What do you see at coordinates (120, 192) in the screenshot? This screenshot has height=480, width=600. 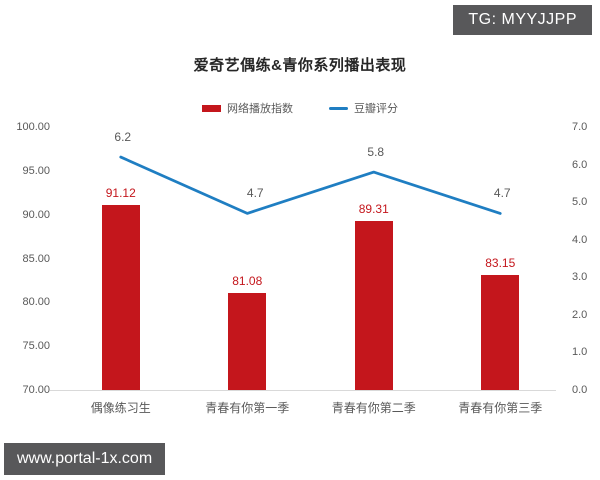 I see `bar-value-label: 91.12` at bounding box center [120, 192].